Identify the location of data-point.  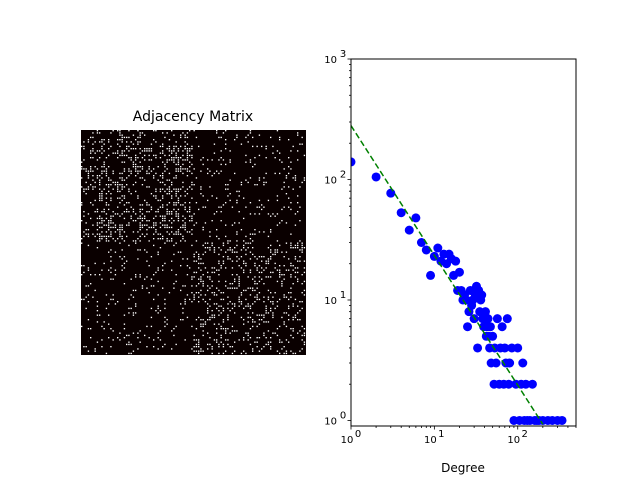
(459, 272).